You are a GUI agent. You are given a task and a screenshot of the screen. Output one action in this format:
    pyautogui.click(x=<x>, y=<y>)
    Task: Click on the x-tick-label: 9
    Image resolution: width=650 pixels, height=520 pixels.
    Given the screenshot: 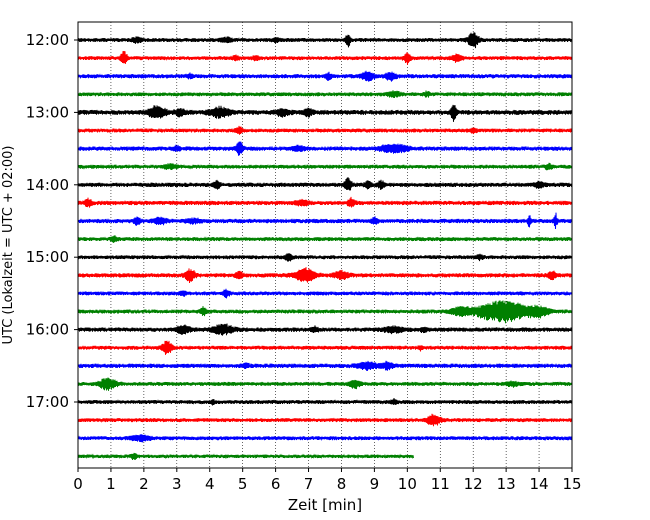 What is the action you would take?
    pyautogui.click(x=375, y=484)
    